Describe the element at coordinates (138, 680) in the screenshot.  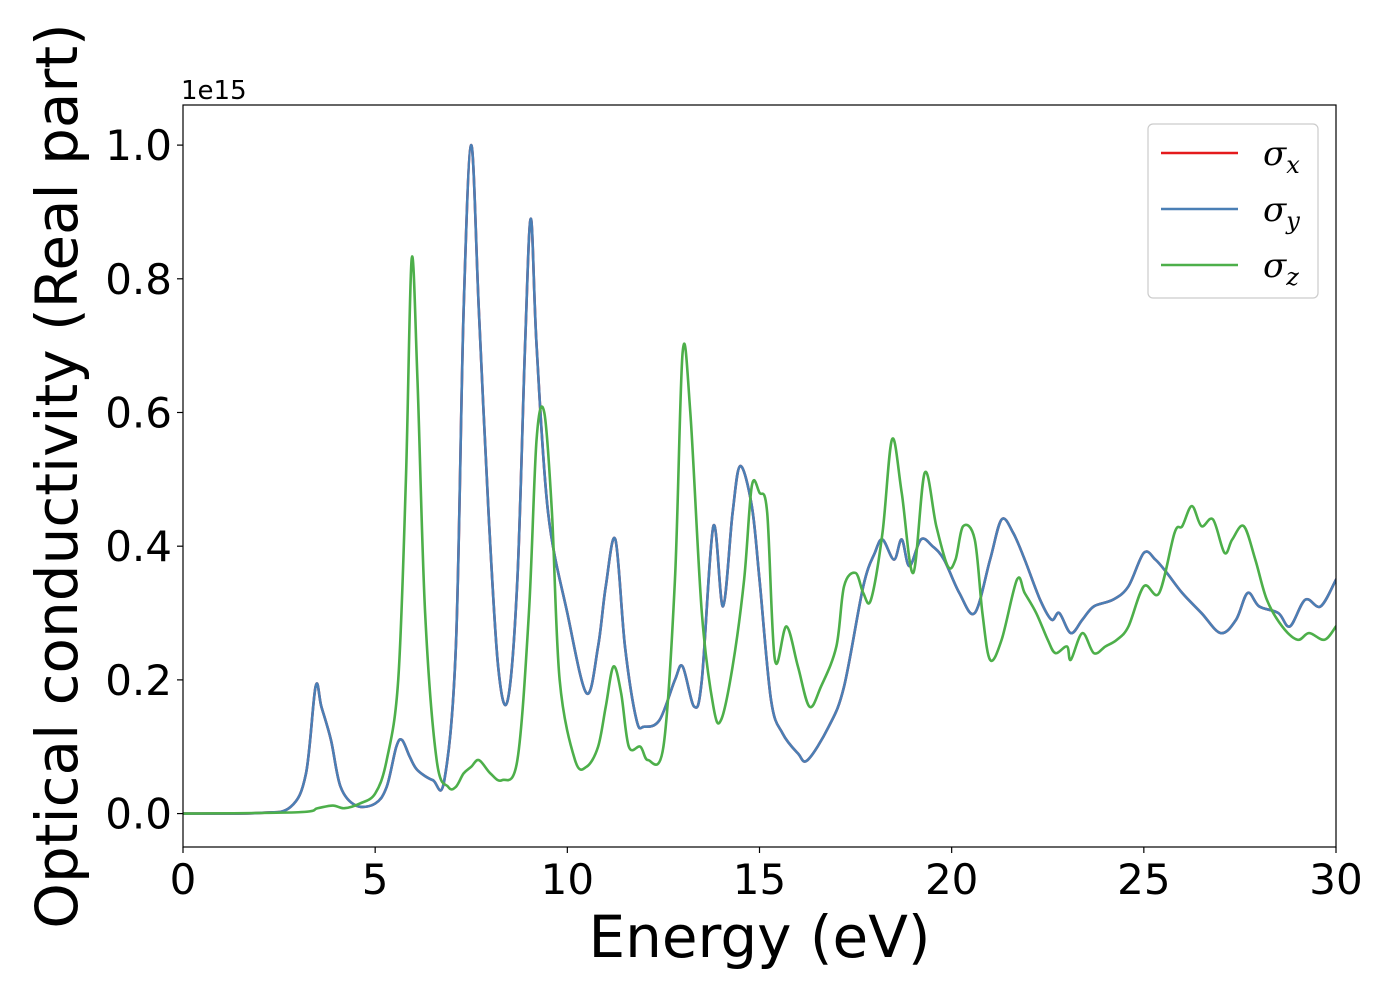
I see `y-tick-label: 0.2` at that location.